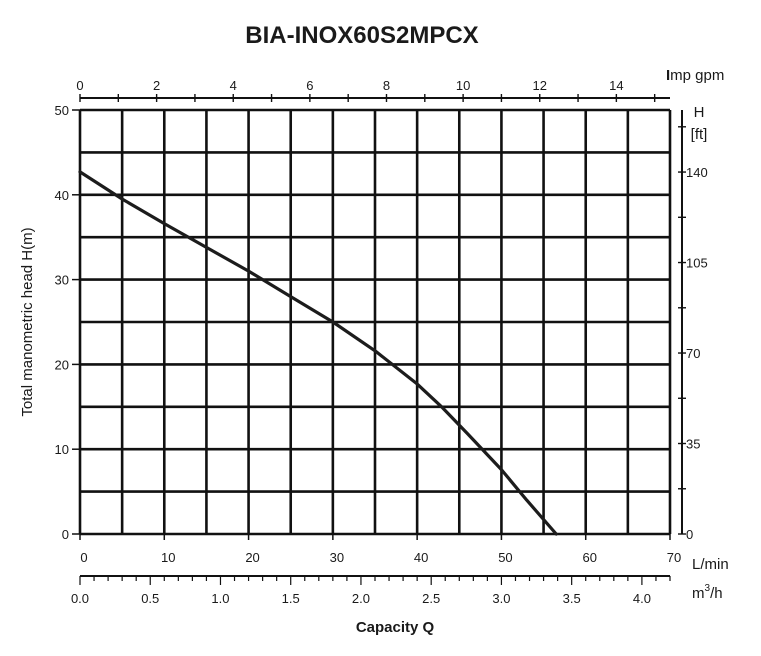  Describe the element at coordinates (233, 85) in the screenshot. I see `top-tick-label: 4` at that location.